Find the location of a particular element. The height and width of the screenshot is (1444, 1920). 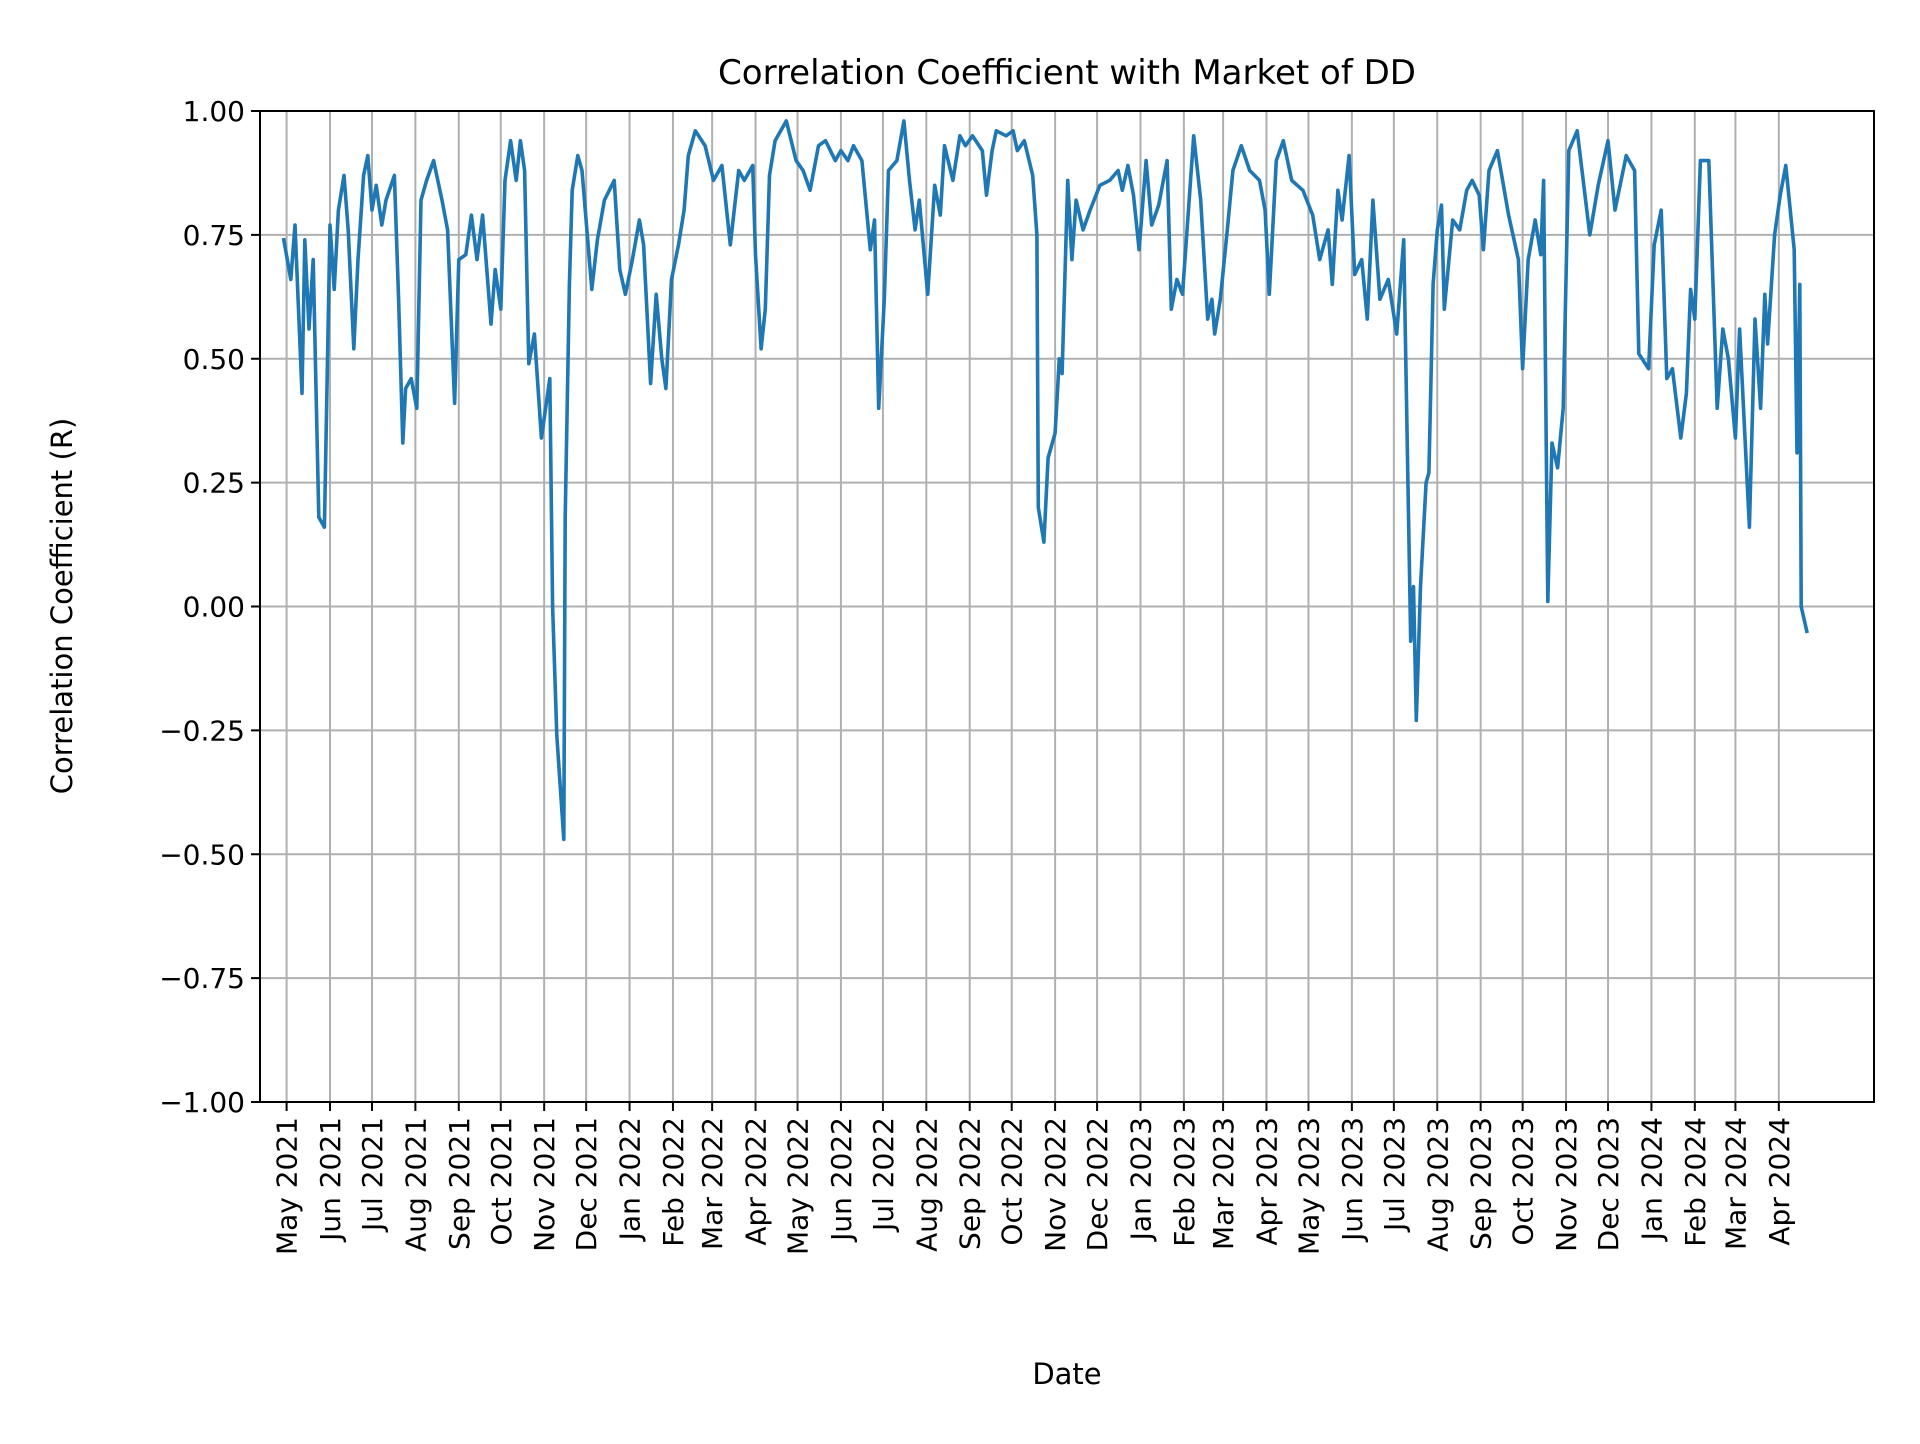

x-tick-label: Mar 2023 is located at coordinates (1223, 1183).